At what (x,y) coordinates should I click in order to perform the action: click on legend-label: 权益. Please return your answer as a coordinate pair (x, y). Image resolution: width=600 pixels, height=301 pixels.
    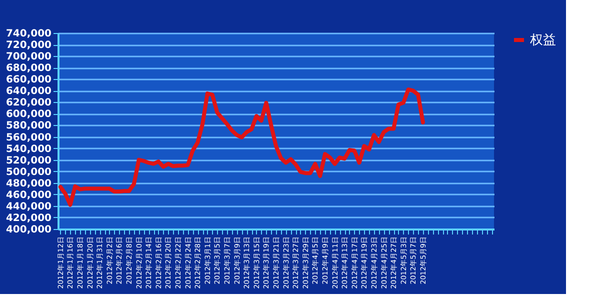
    Looking at the image, I should click on (542, 40).